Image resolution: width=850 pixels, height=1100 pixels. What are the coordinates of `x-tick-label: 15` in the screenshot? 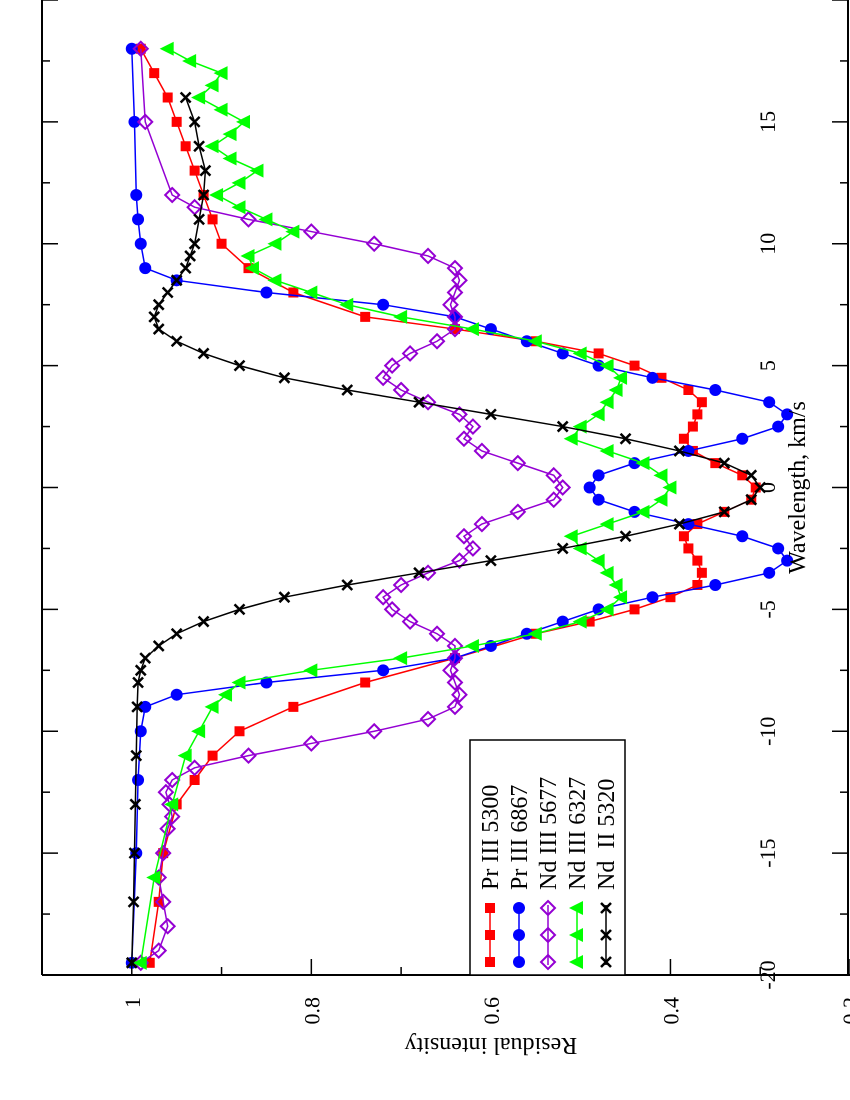 It's located at (767, 122).